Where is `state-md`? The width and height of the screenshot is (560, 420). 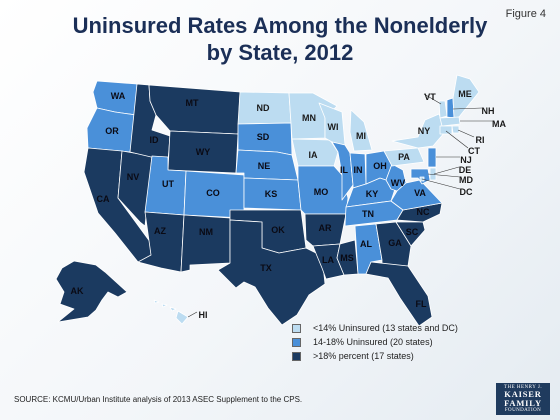 state-md is located at coordinates (420, 176).